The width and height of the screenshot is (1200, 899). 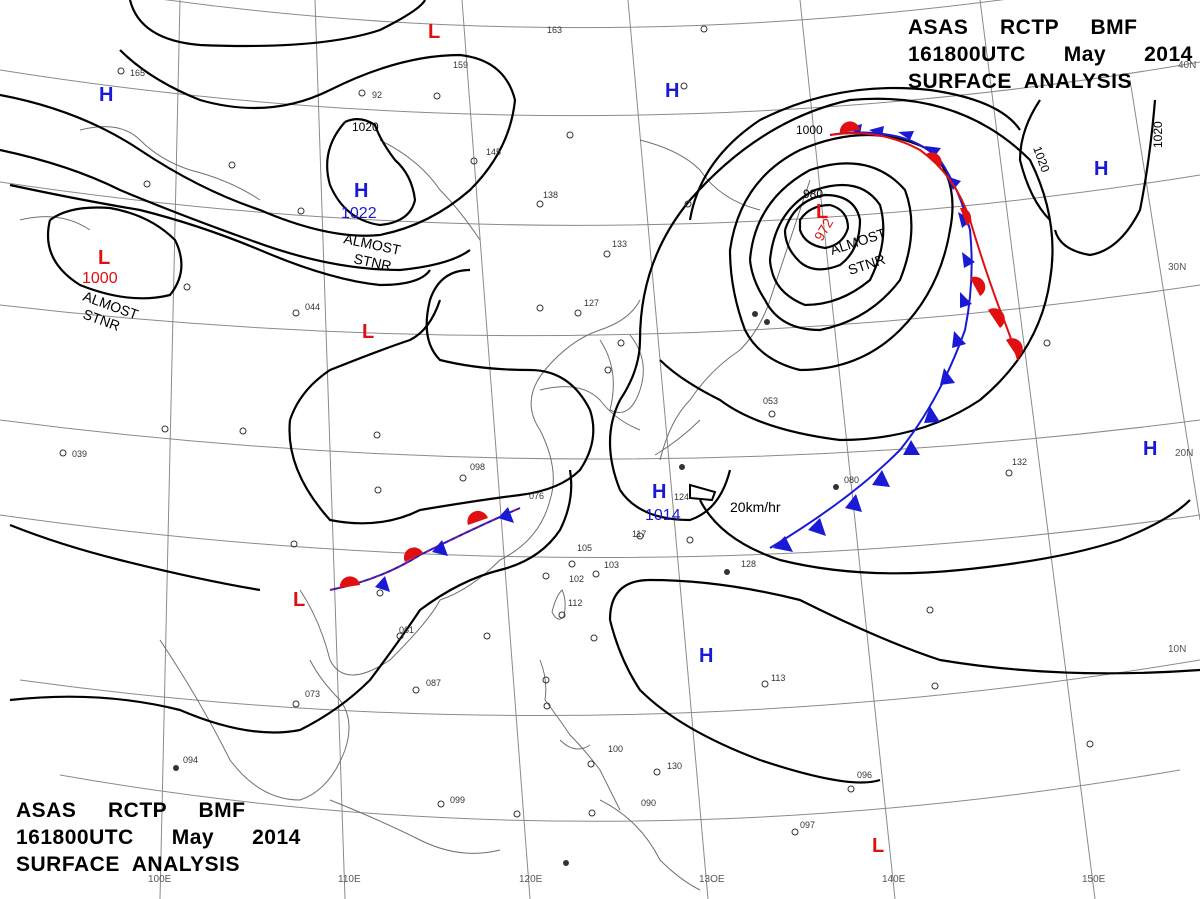 I want to click on lat-label: 10N, so click(x=1177, y=649).